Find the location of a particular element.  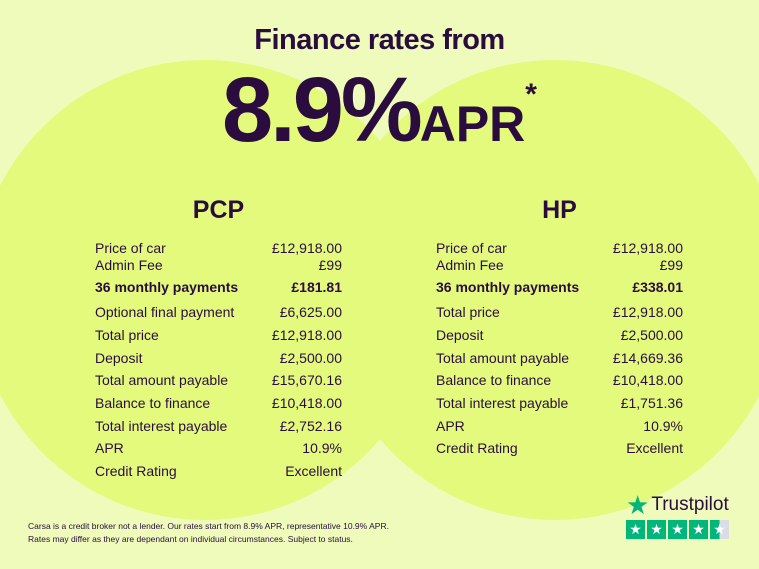

table-row: Optional final payment £6,625.00 is located at coordinates (218, 312).